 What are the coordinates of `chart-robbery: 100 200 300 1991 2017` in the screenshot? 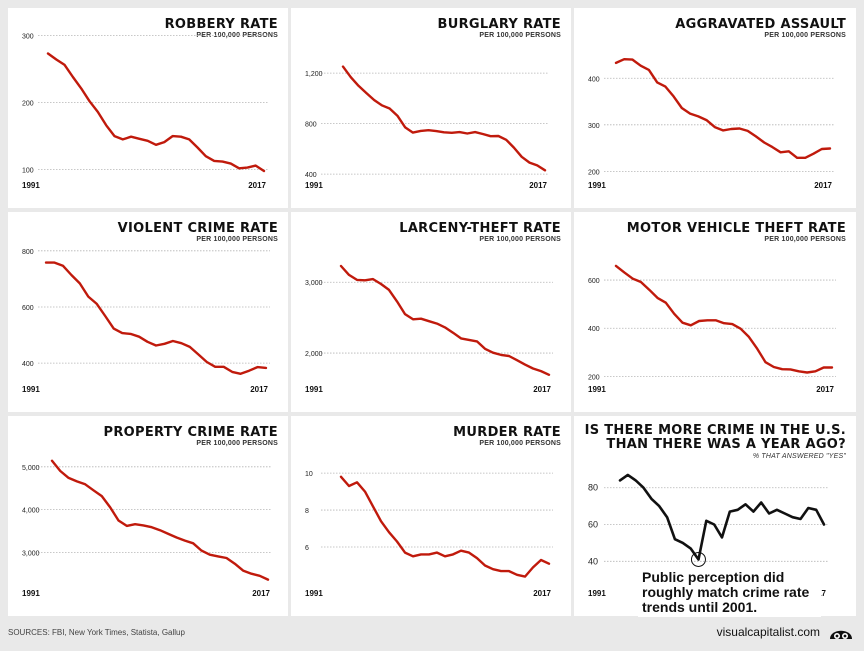 It's located at (145, 111).